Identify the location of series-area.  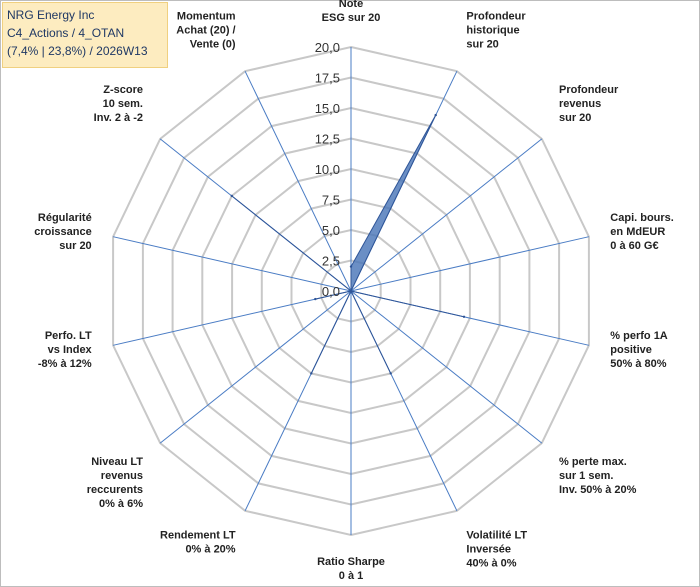
(348, 244).